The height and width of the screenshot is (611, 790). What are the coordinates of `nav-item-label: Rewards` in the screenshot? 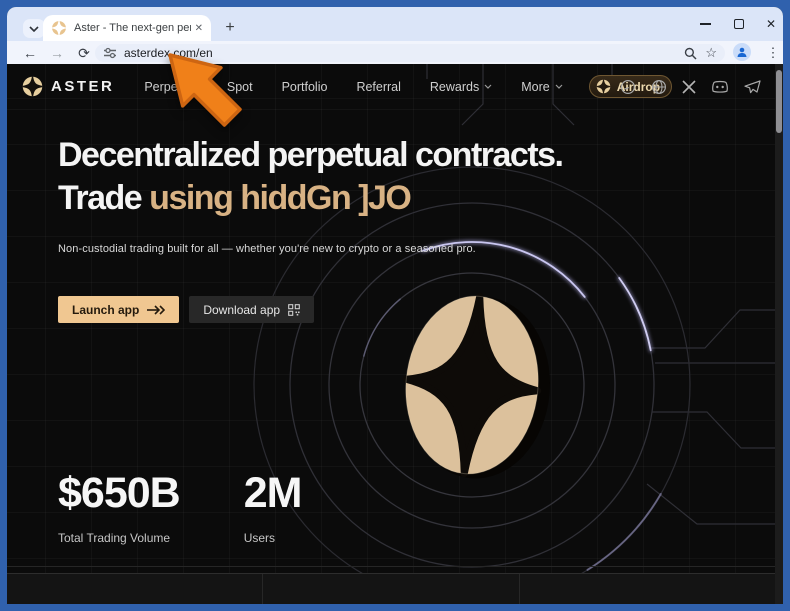 It's located at (454, 86).